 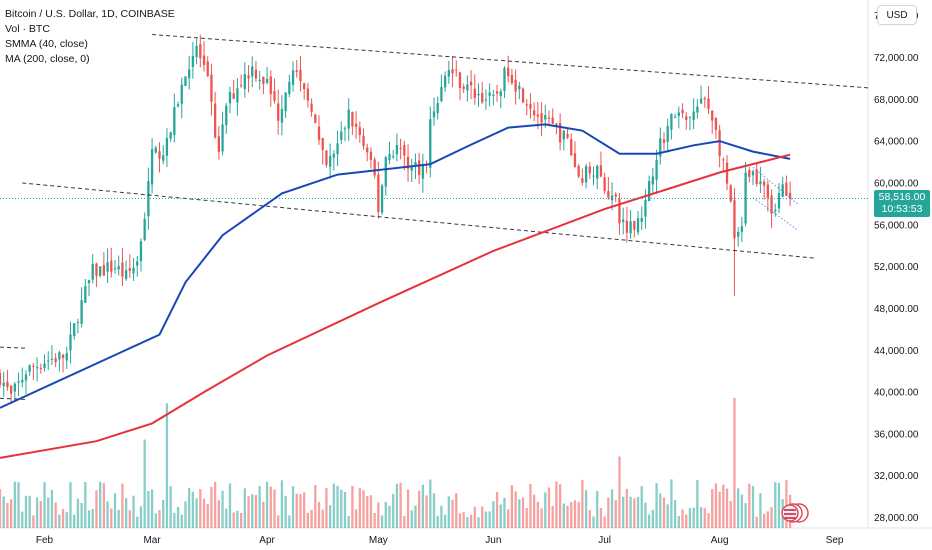 I want to click on price-tick-label: 72,000.00, so click(x=896, y=58).